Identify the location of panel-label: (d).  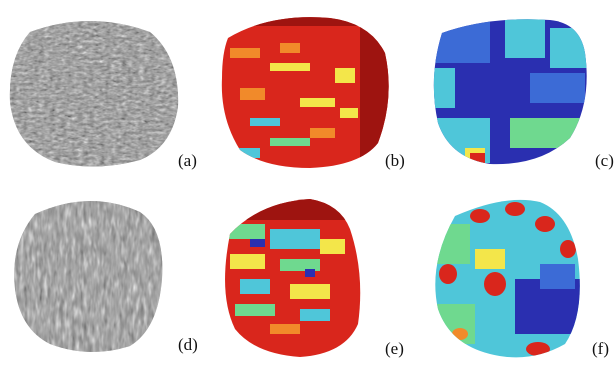
(188, 344).